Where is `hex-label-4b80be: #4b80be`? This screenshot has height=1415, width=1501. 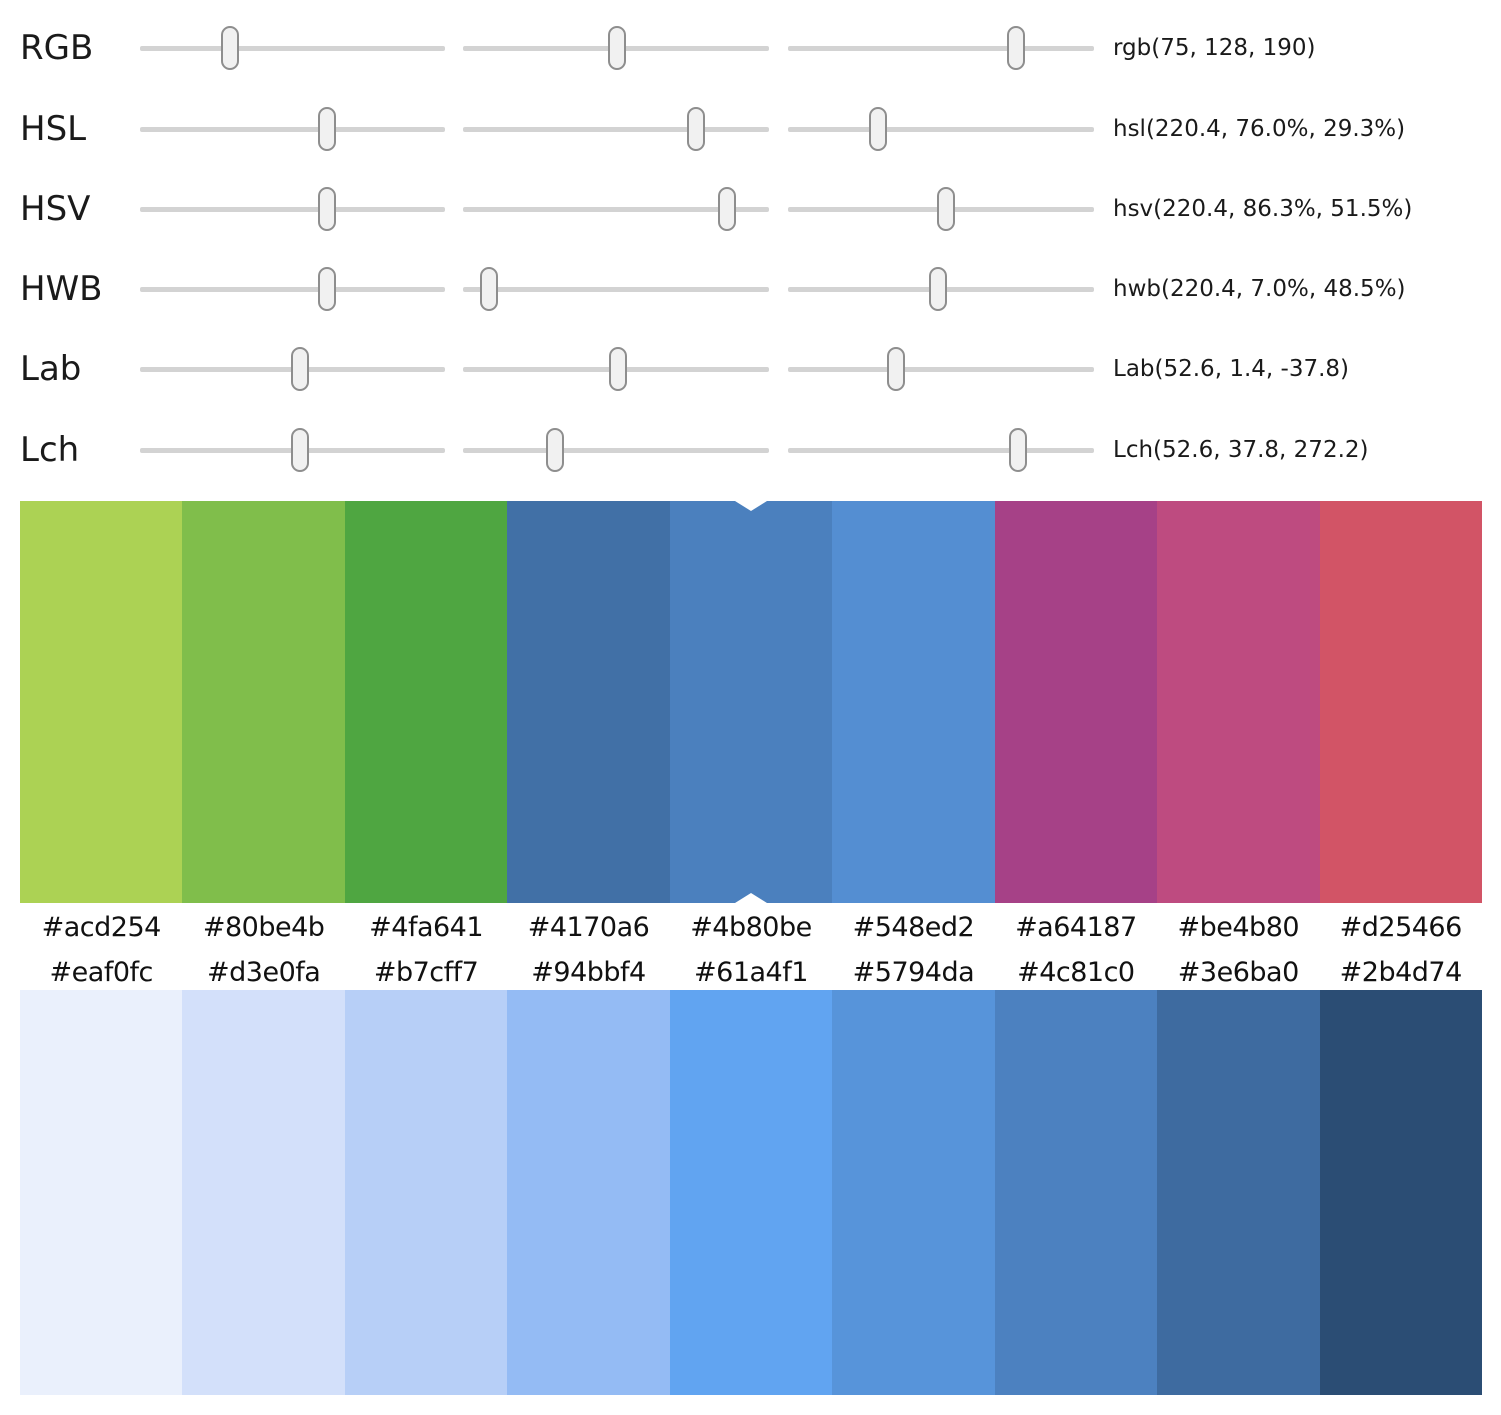
hex-label-4b80be: #4b80be is located at coordinates (751, 927).